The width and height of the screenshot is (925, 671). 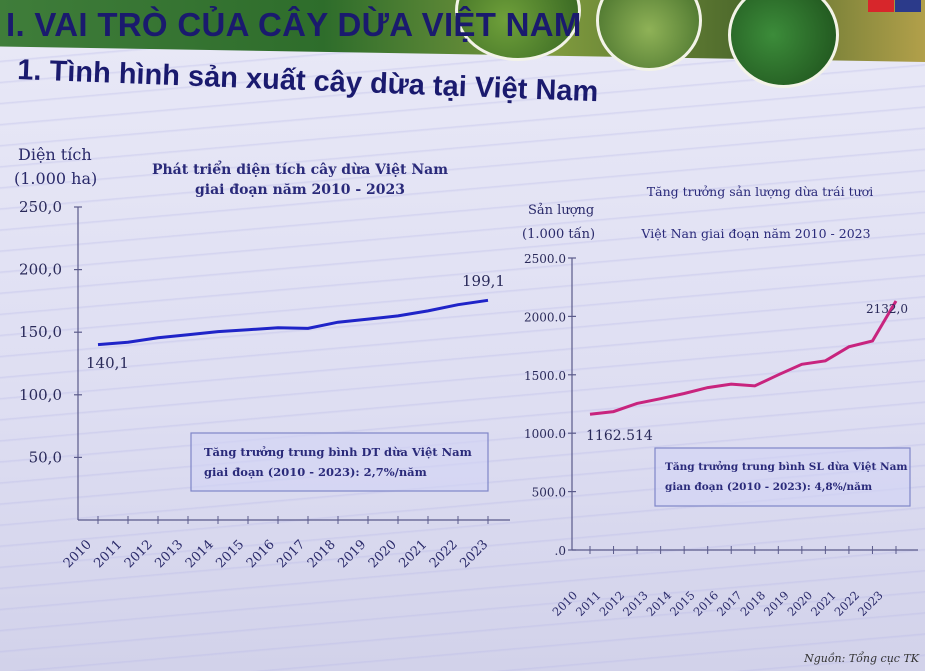 What do you see at coordinates (55, 178) in the screenshot?
I see `chart1-ylabel-line2: (1.000 ha)` at bounding box center [55, 178].